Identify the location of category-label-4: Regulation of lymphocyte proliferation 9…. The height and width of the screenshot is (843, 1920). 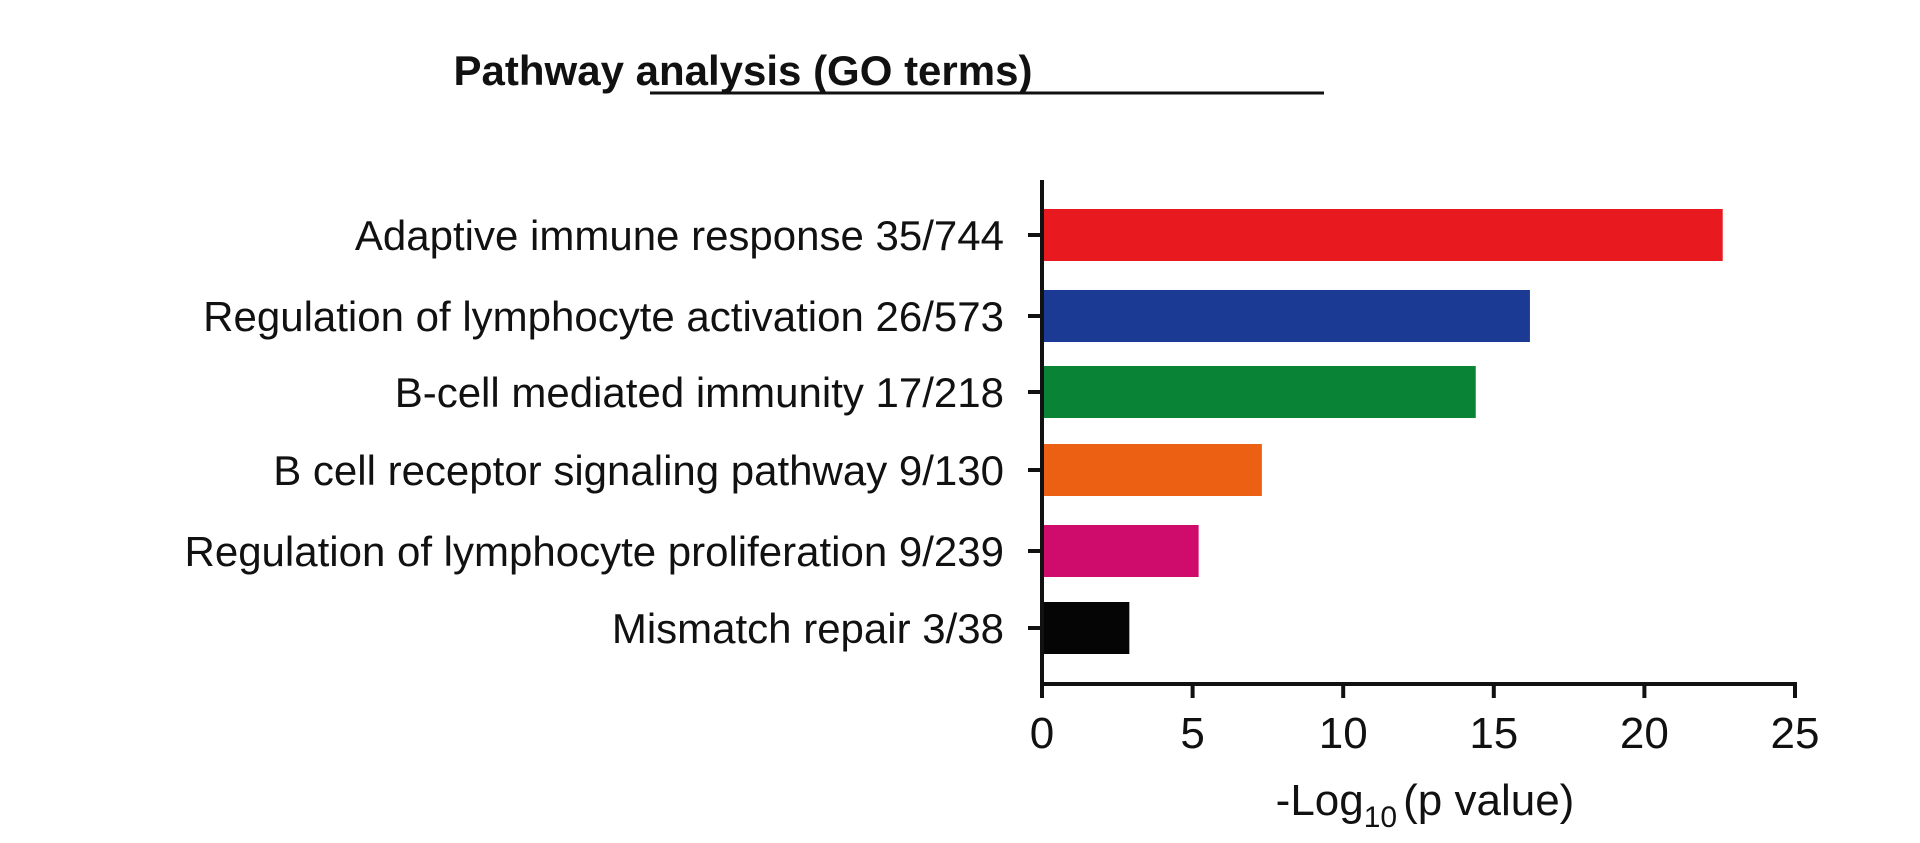
(595, 551).